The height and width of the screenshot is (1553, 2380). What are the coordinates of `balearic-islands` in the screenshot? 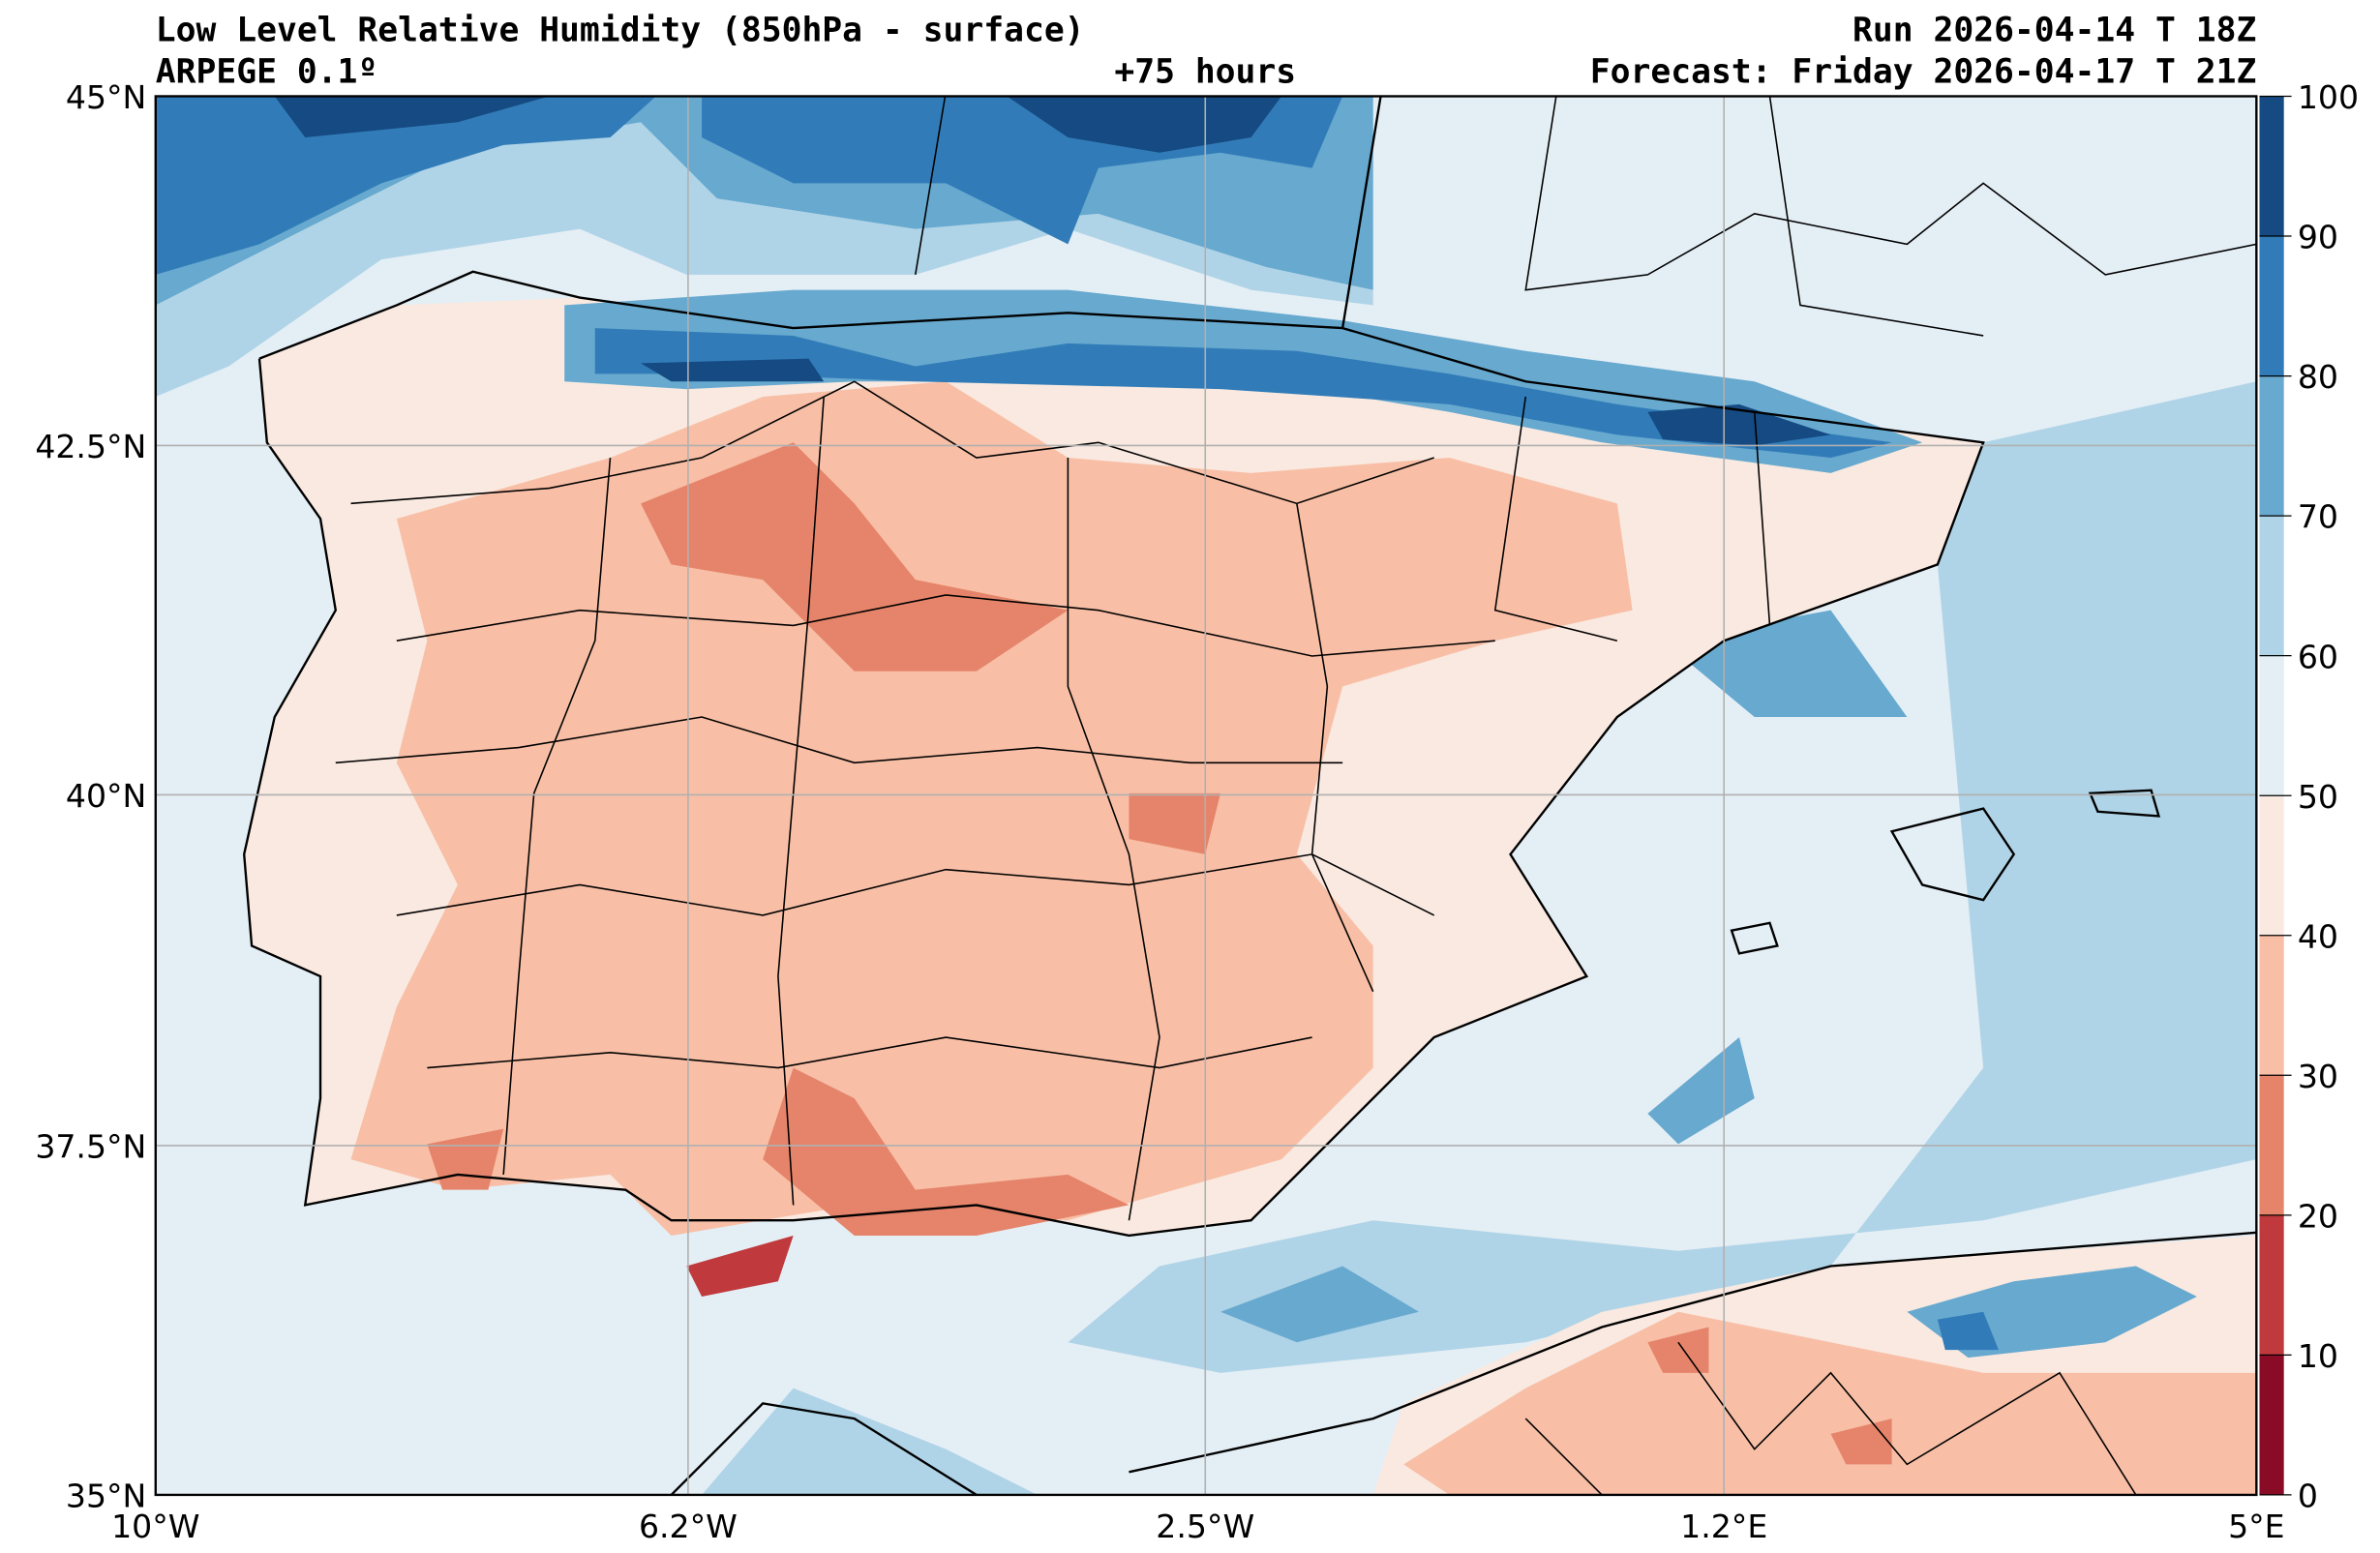 It's located at (1946, 872).